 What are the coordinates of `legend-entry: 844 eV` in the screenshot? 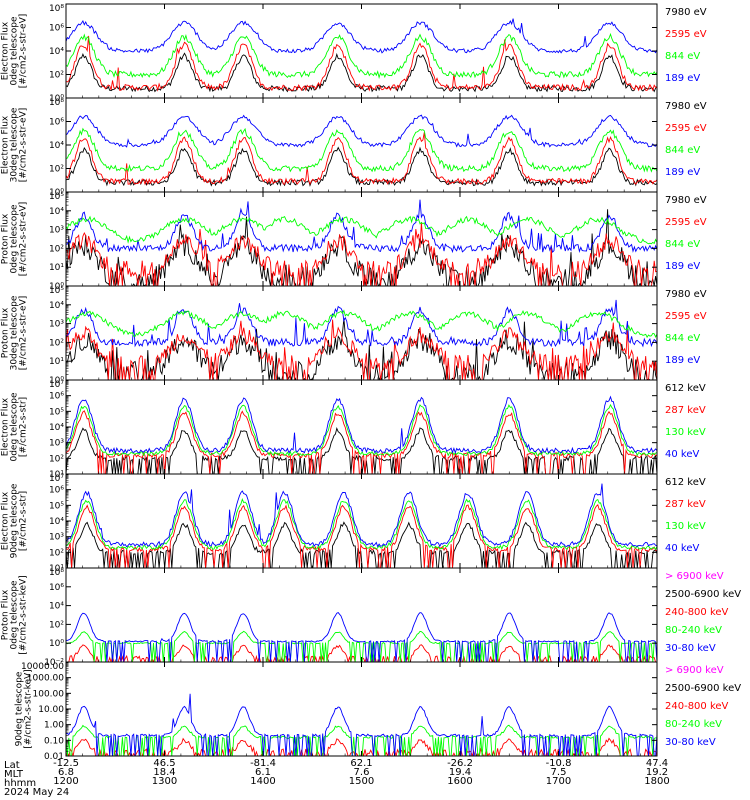 It's located at (682, 56).